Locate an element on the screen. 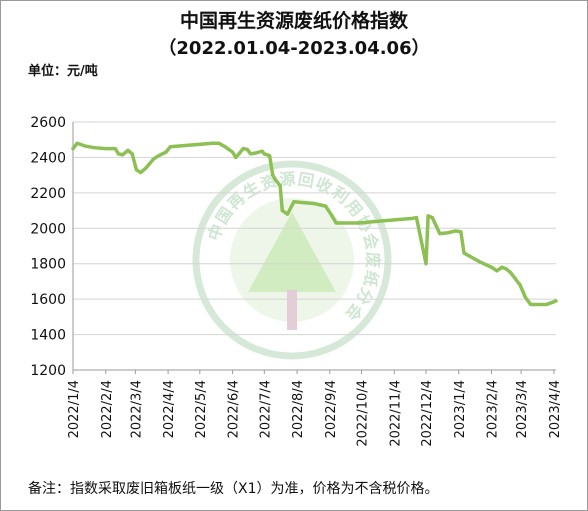 This screenshot has height=511, width=588. x-tick-label: 2022/5/4 is located at coordinates (201, 409).